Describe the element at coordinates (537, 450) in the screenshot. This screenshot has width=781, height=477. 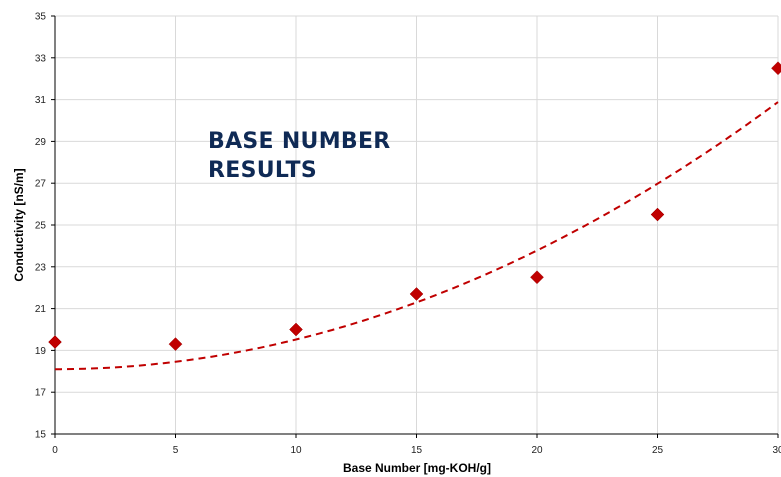
I see `x-tick-label: 20` at that location.